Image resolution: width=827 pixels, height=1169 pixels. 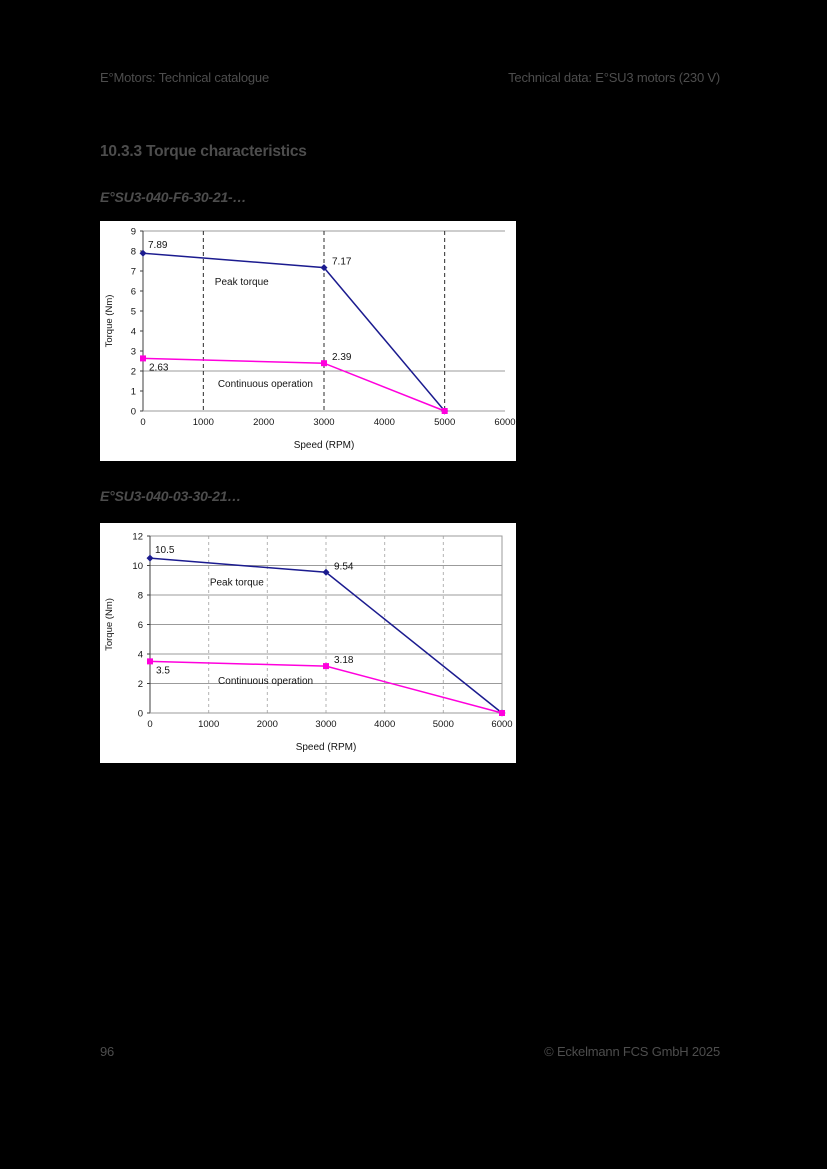 I want to click on svg-text: 2.39, so click(x=342, y=357).